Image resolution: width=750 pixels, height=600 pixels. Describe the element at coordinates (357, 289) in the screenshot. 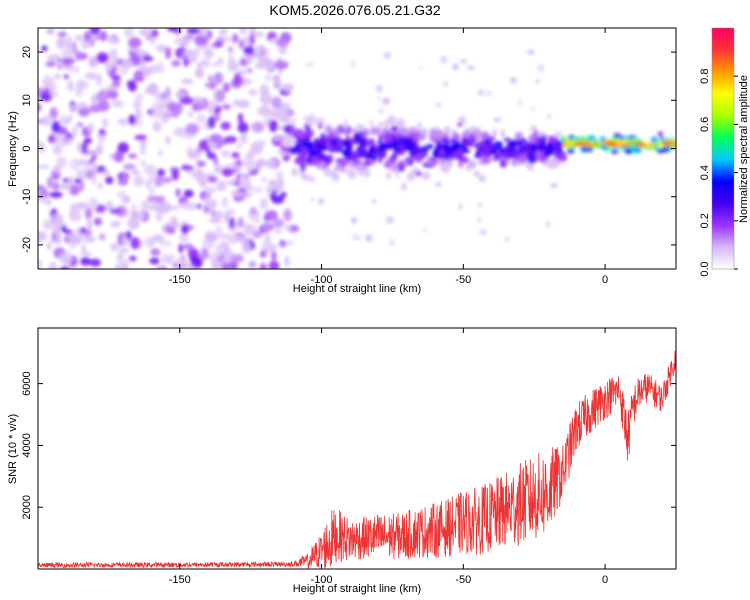

I see `spectrogram-x-axis-title: Height of straight line (km)` at that location.